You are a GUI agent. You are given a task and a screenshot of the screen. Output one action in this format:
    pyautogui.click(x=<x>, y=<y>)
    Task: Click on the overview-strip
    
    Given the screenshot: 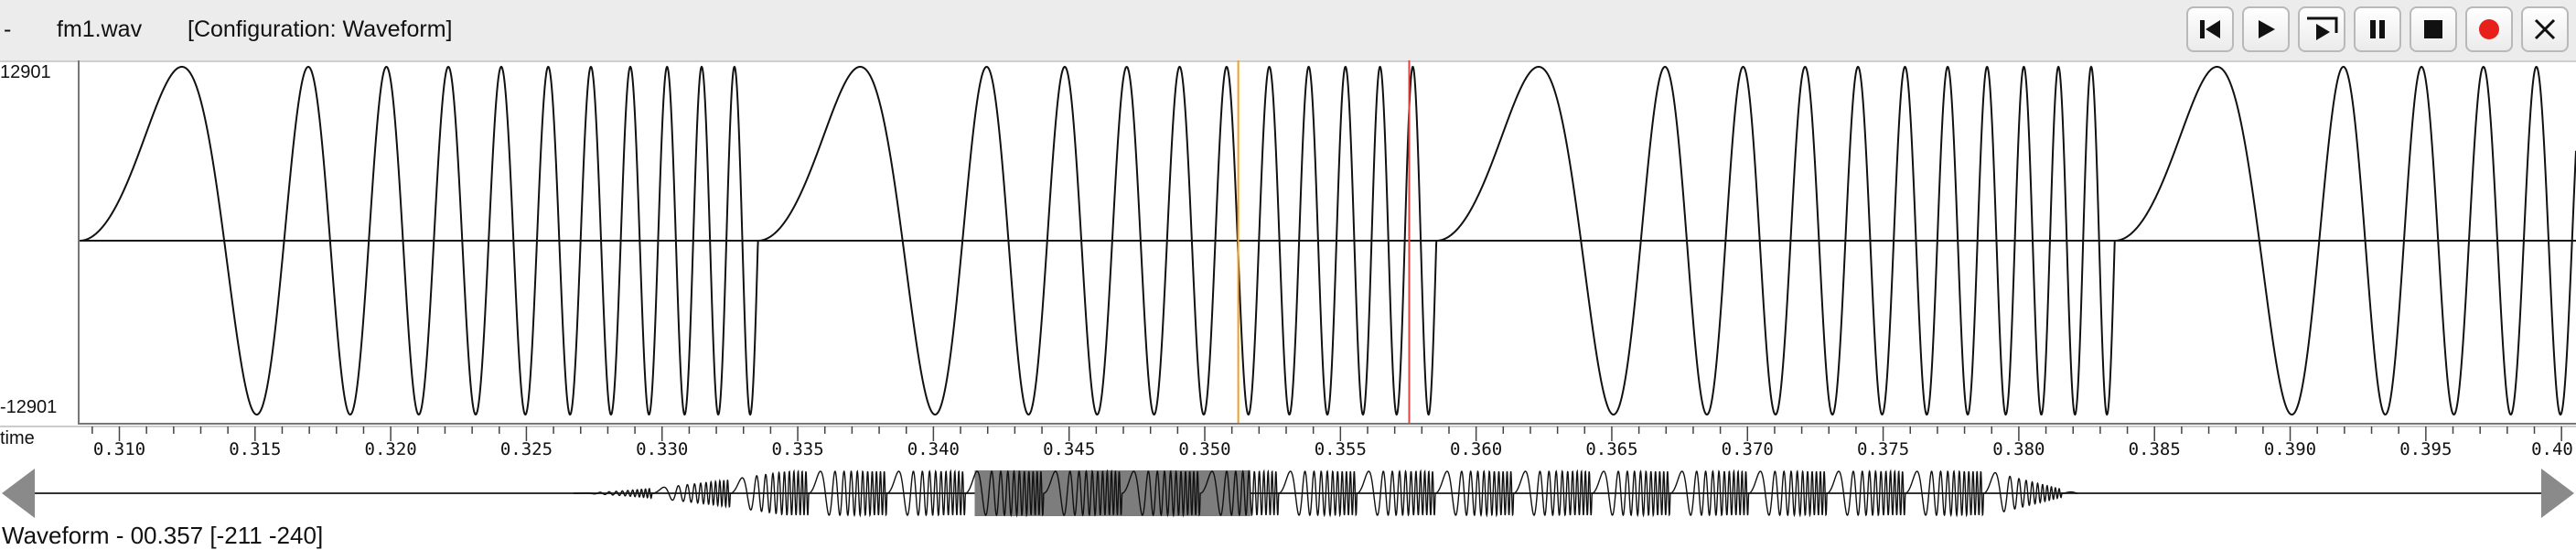 What is the action you would take?
    pyautogui.click(x=1288, y=493)
    